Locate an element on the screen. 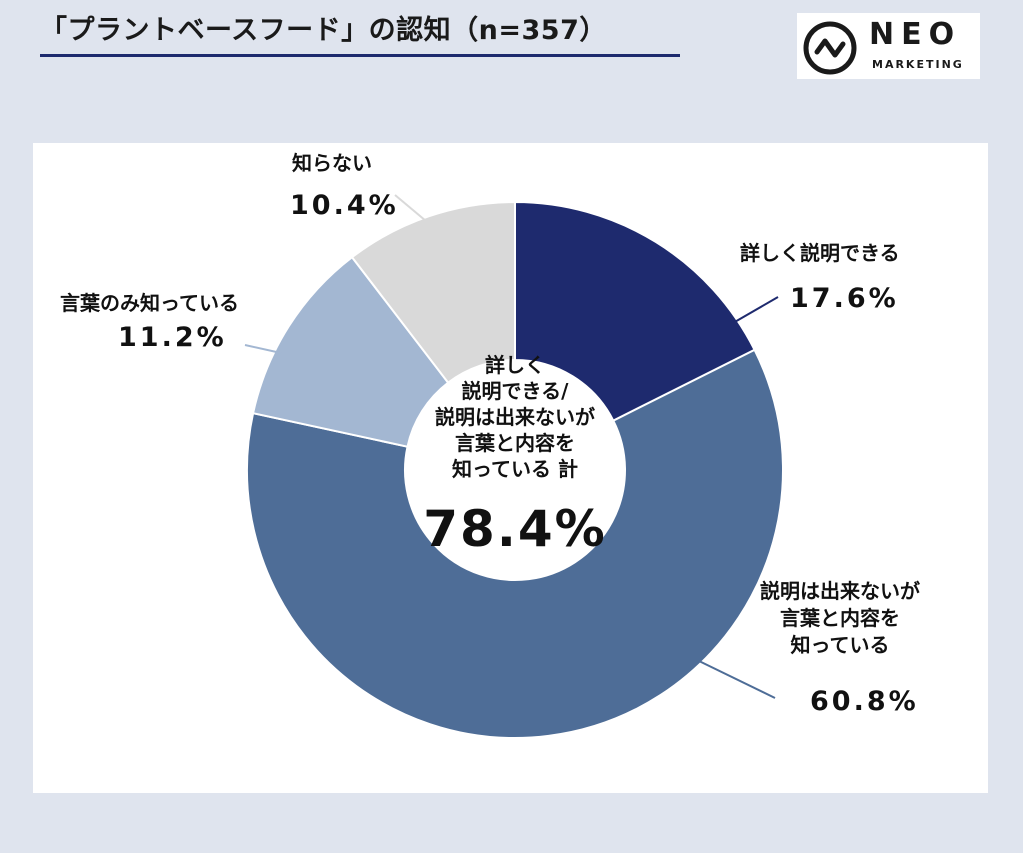 This screenshot has width=1023, height=853. leader-line-knows-content is located at coordinates (737, 679).